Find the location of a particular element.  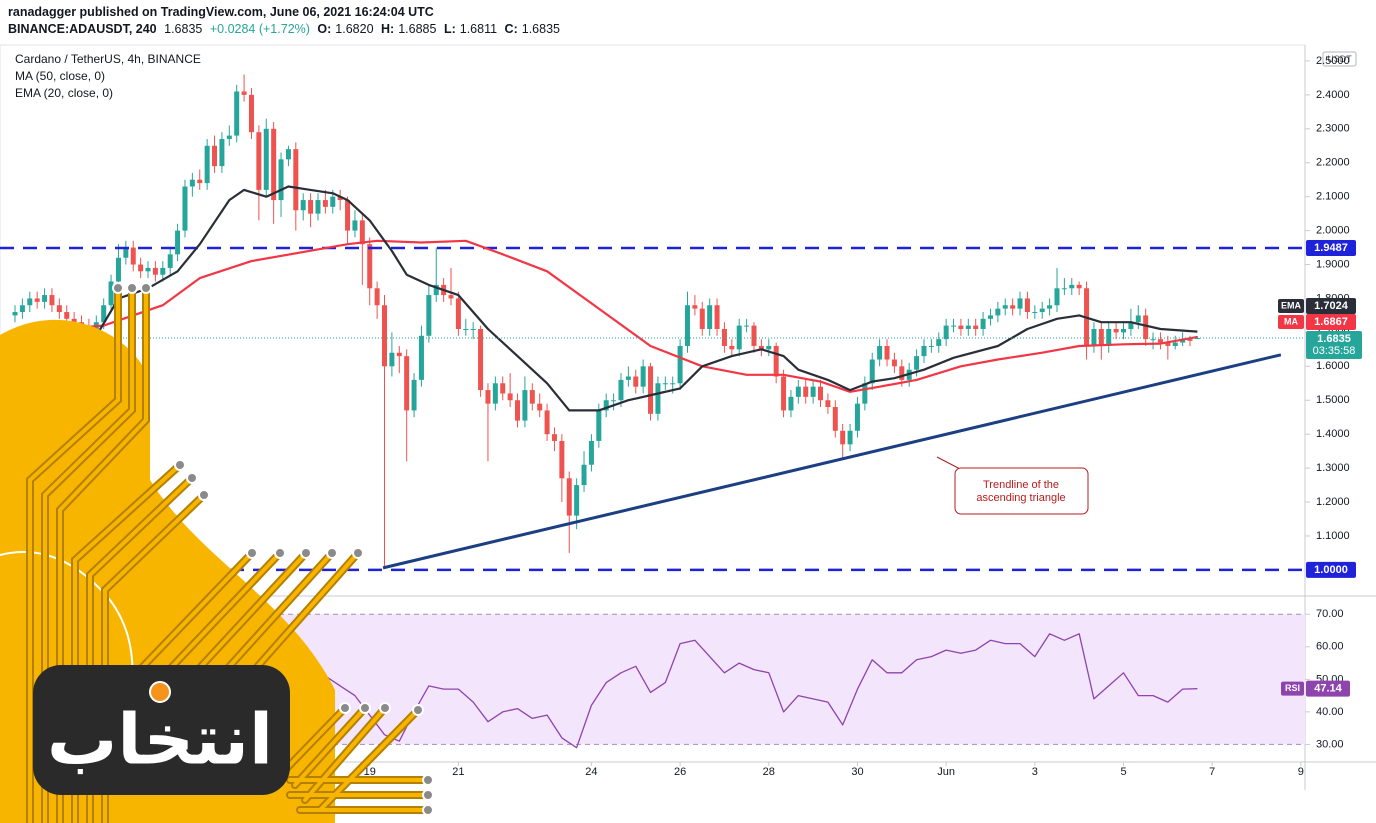

y-tick-label: 2.5000 is located at coordinates (1333, 61).